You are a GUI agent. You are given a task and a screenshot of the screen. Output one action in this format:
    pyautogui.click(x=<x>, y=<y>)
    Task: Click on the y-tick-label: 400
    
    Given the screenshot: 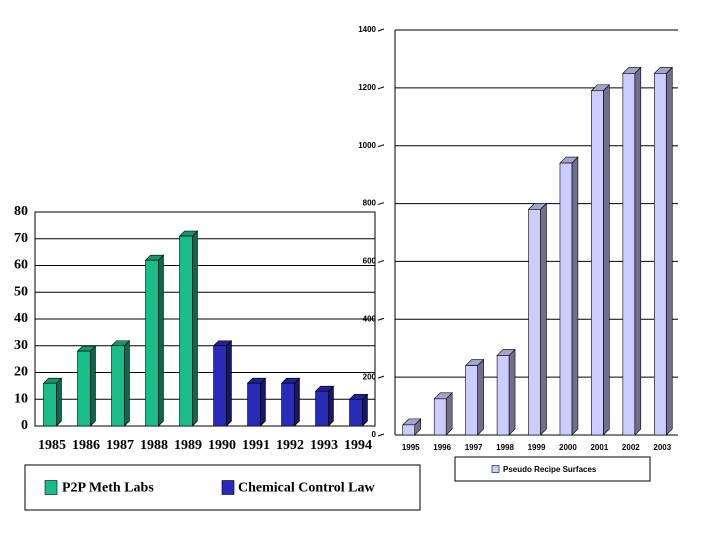 What is the action you would take?
    pyautogui.click(x=370, y=318)
    